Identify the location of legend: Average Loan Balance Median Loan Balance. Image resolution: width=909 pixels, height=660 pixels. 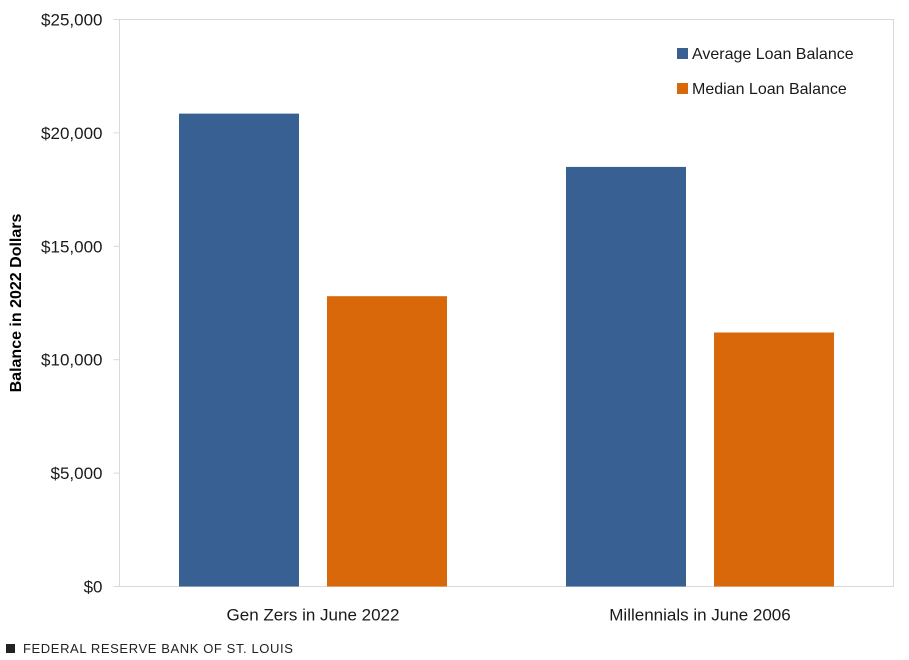
(765, 72).